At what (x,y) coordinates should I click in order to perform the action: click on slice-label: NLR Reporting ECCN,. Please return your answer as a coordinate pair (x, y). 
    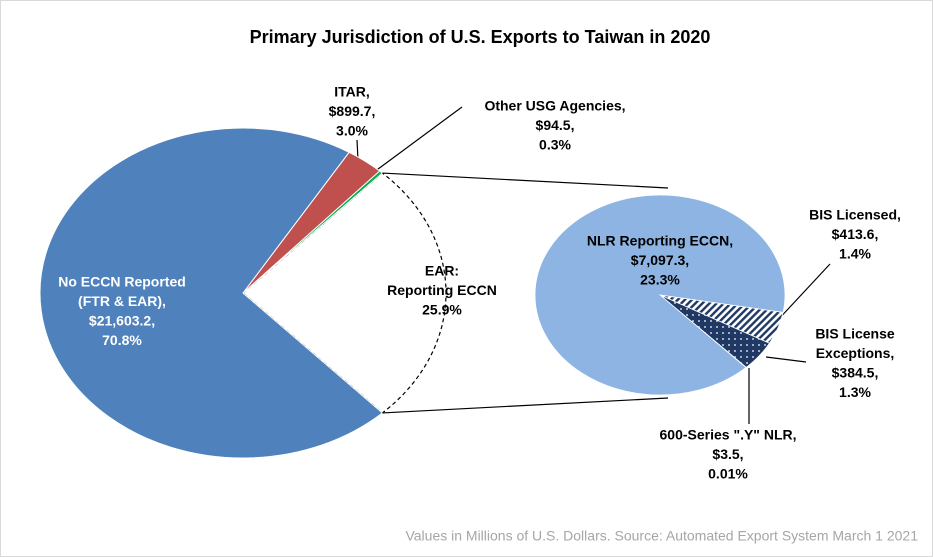
    Looking at the image, I should click on (660, 241).